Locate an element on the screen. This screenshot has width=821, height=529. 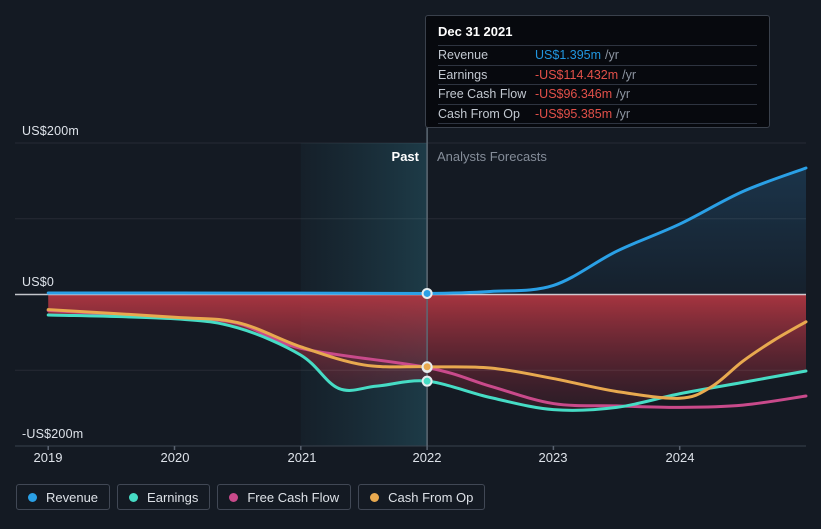
tooltip-label: Earnings is located at coordinates (463, 74).